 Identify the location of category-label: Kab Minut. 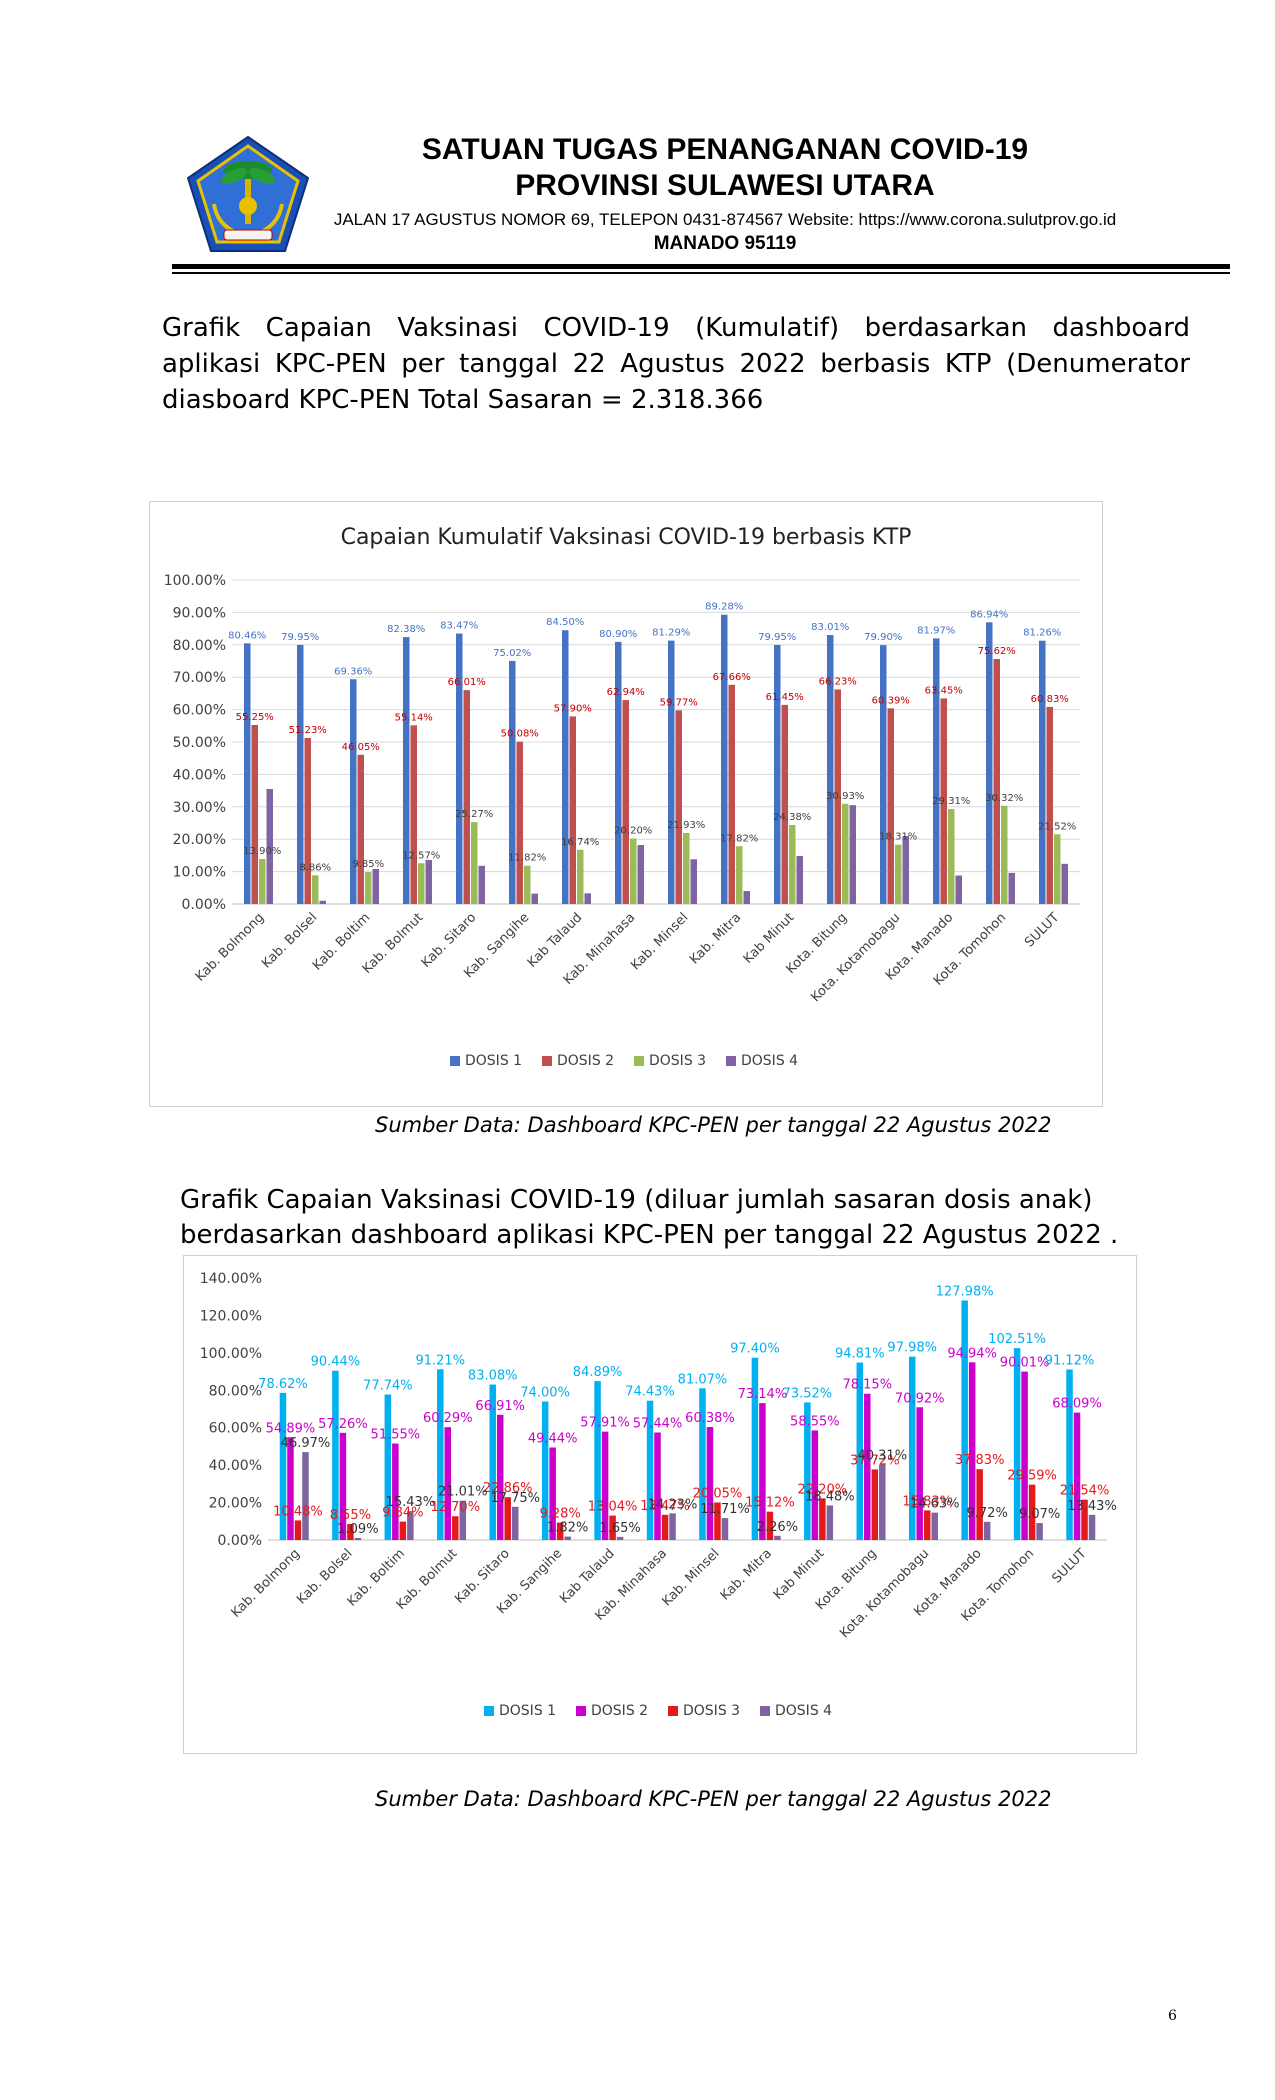
(769, 938).